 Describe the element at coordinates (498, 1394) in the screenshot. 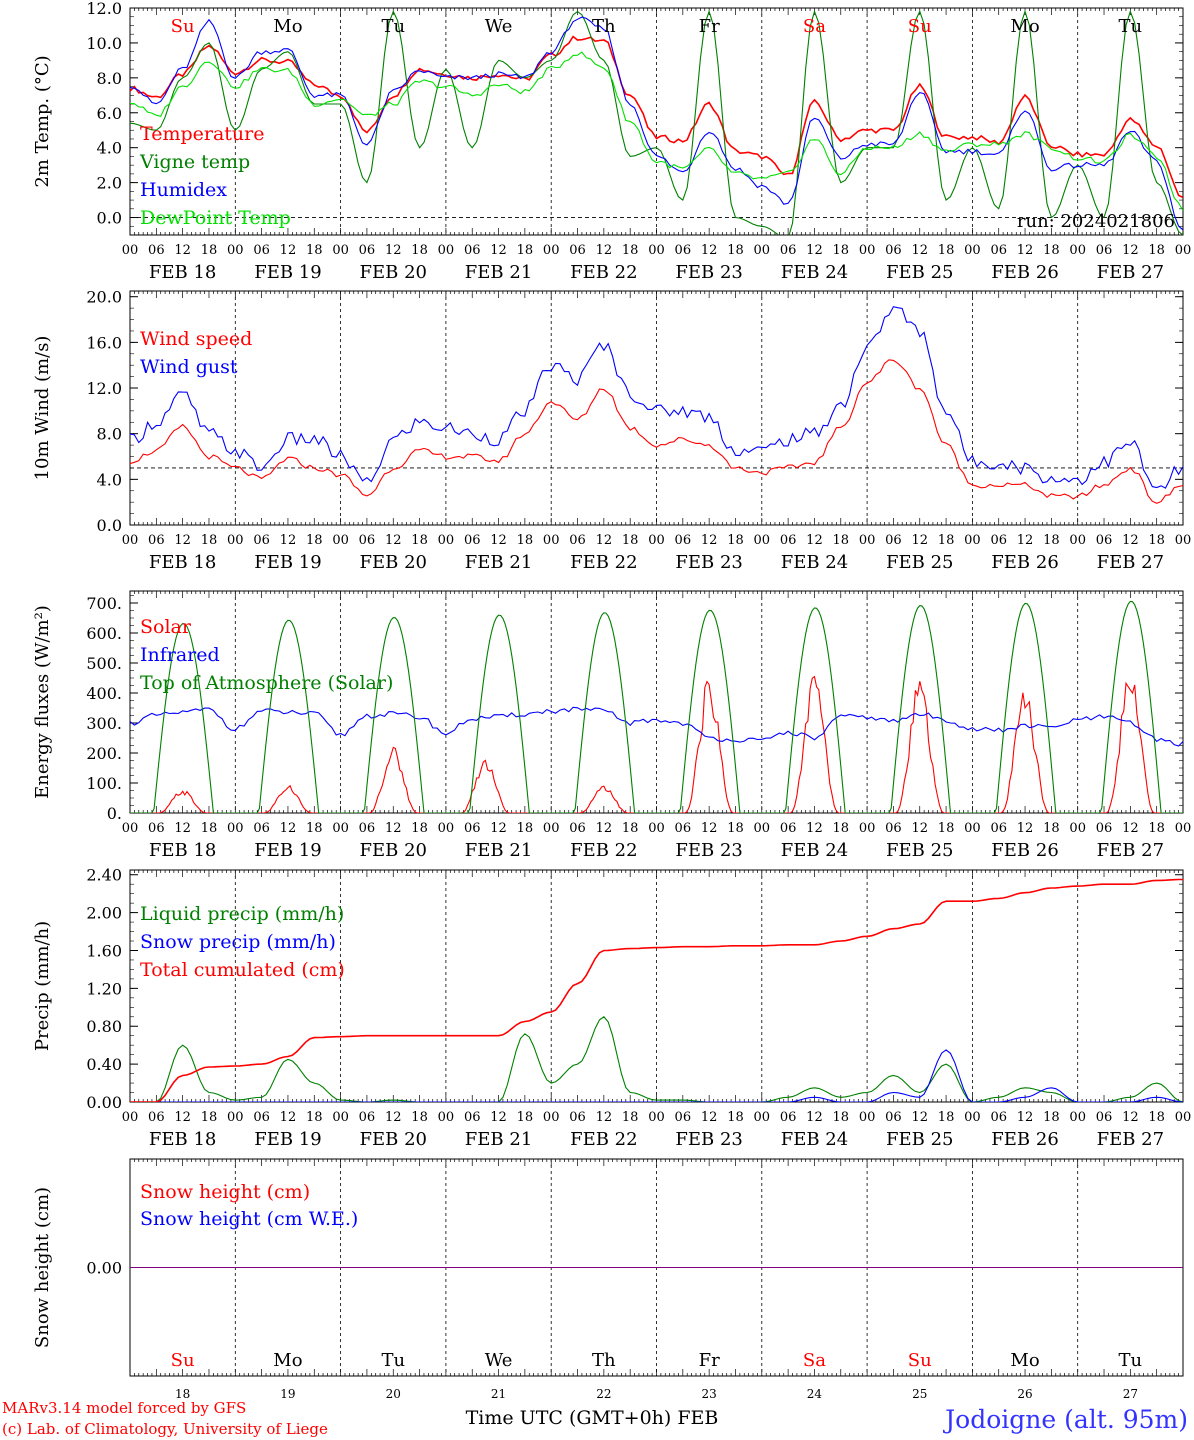

I see `day-number-label: 21` at that location.